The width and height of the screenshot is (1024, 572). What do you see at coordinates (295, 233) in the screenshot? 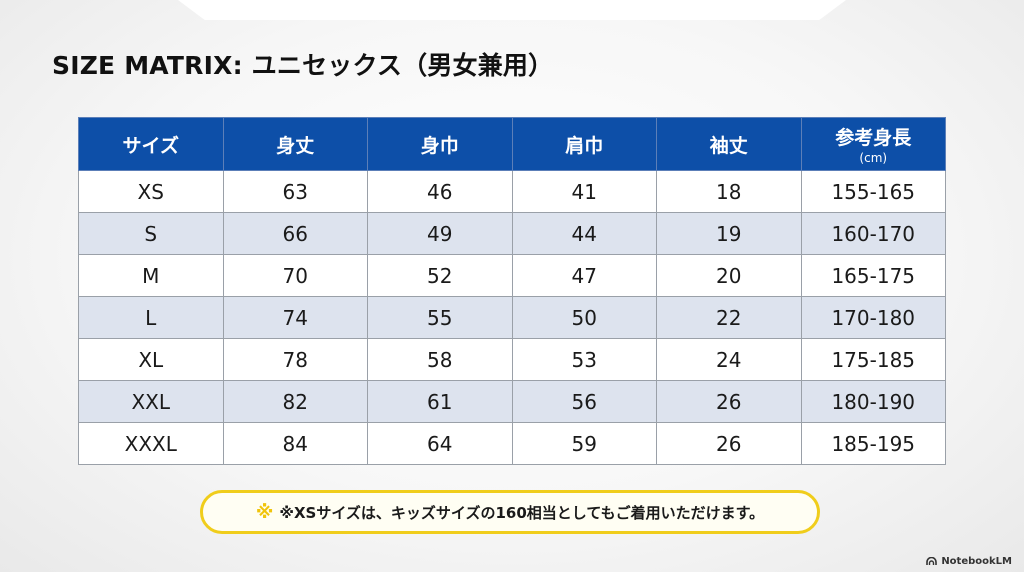
I see `cell-body-length: 66` at bounding box center [295, 233].